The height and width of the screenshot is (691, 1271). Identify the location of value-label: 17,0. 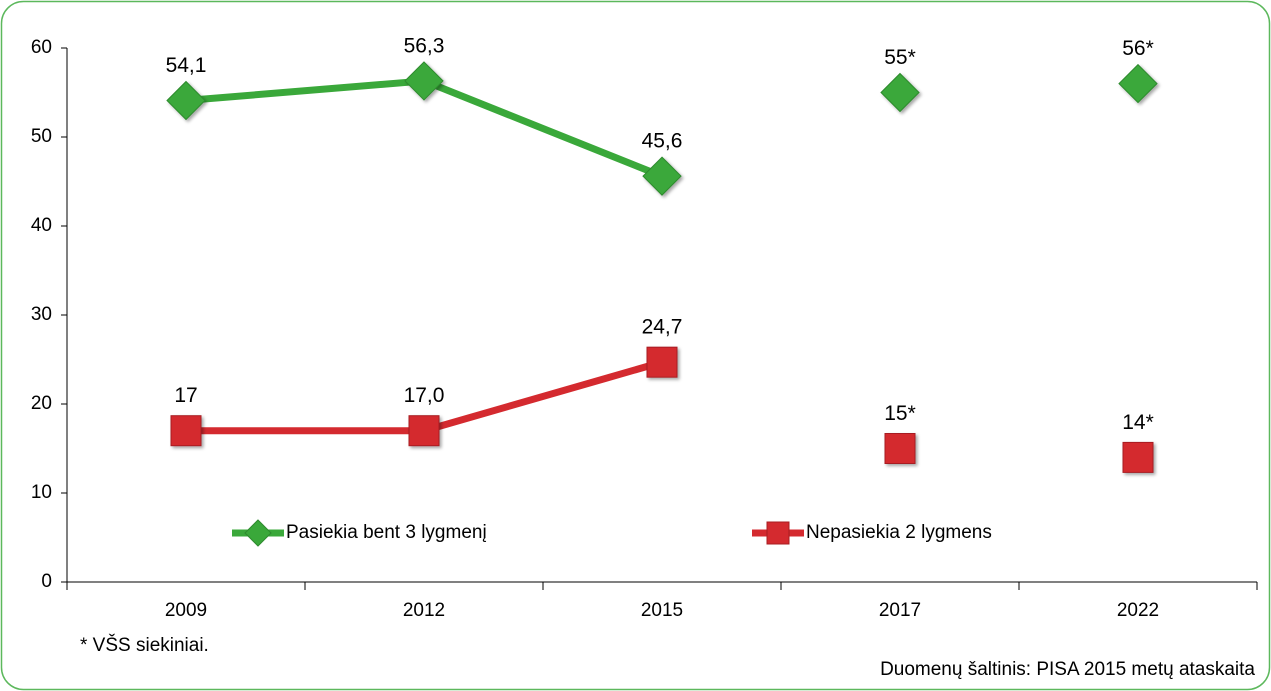
(424, 395).